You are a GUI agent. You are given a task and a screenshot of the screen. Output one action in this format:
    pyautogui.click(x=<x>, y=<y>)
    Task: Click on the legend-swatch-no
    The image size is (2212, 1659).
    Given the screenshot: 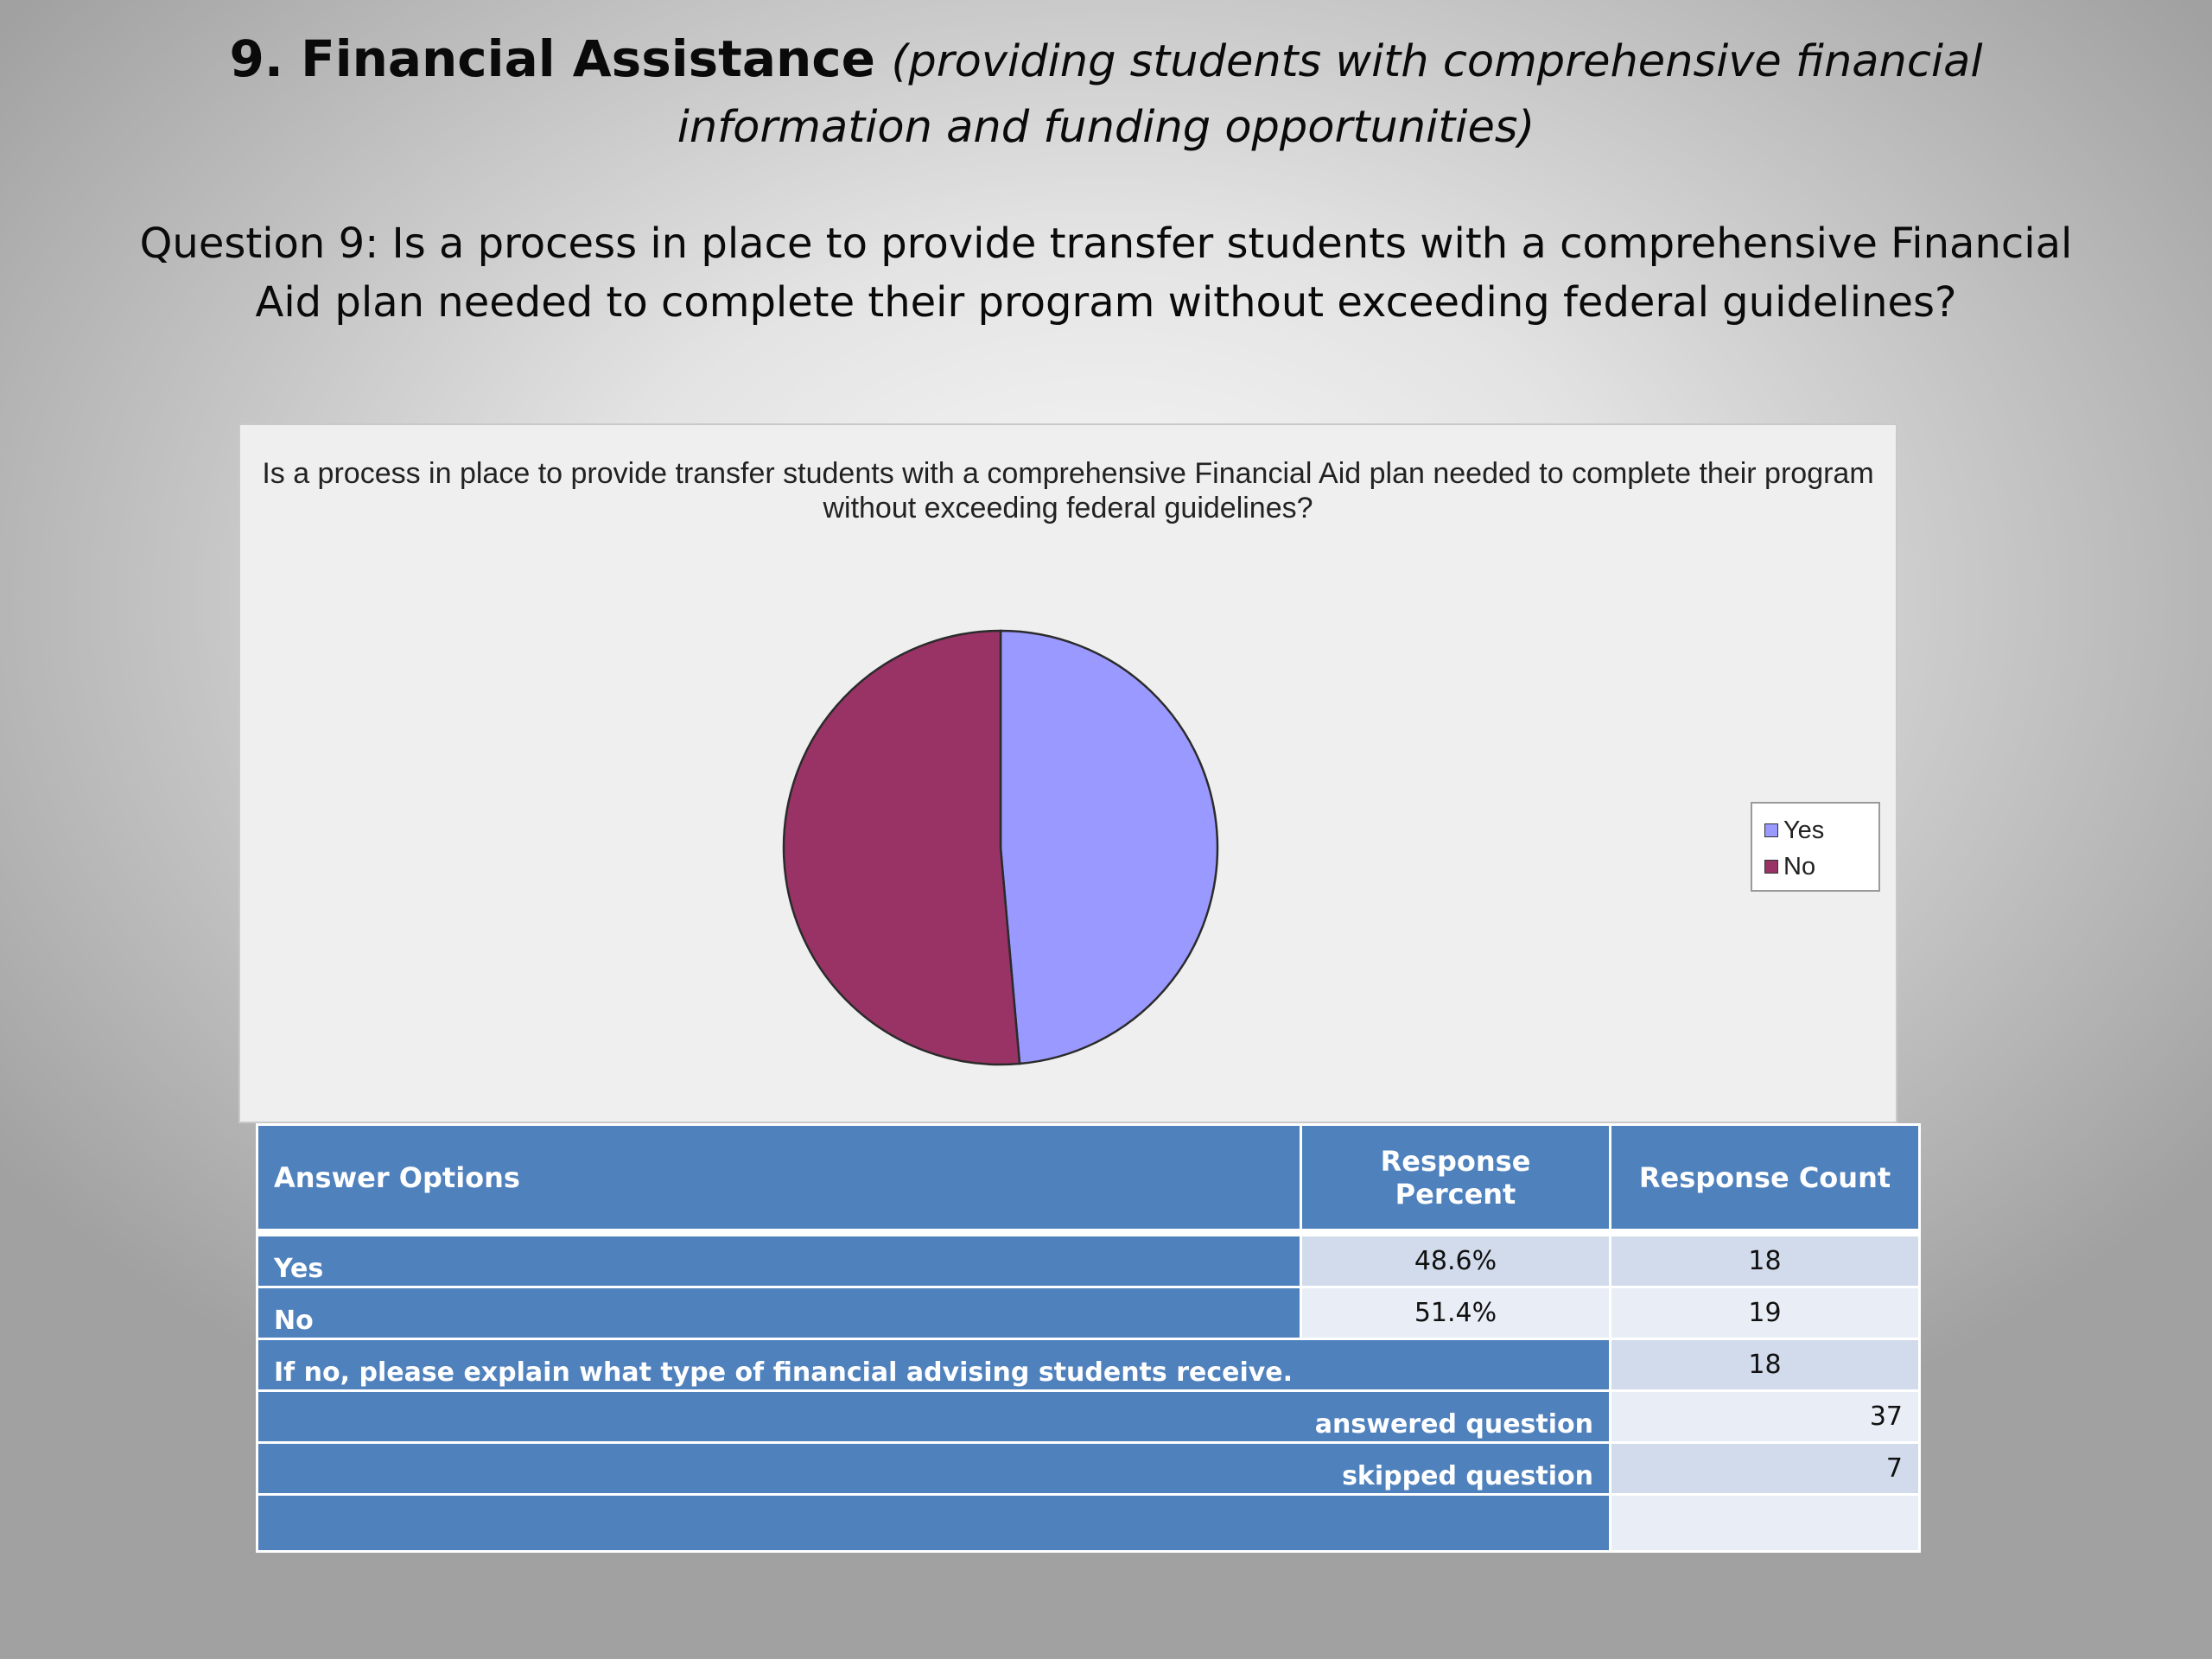 What is the action you would take?
    pyautogui.click(x=1771, y=867)
    